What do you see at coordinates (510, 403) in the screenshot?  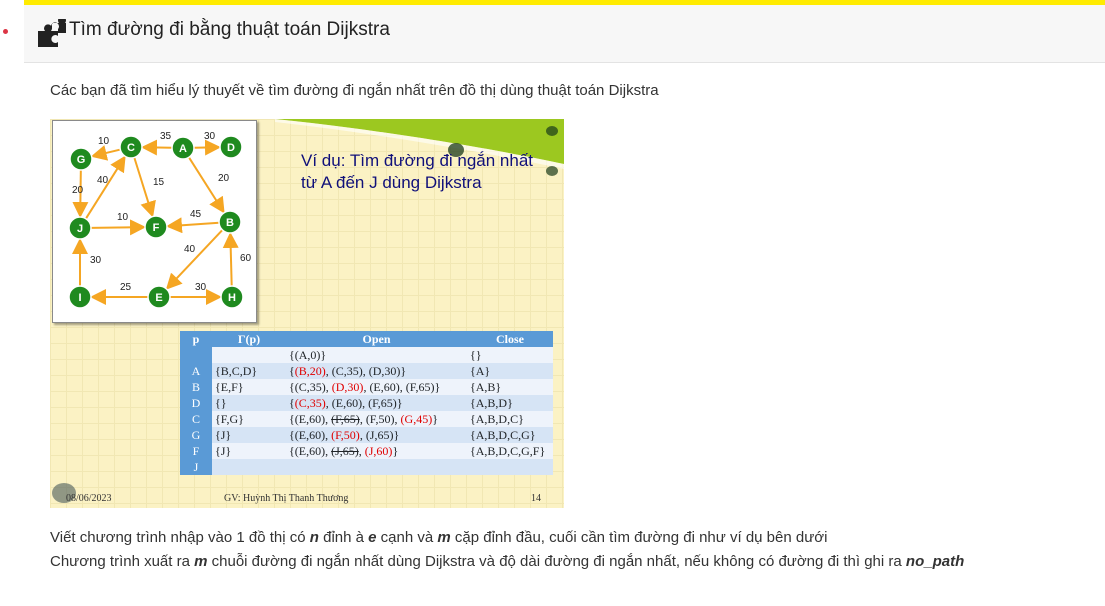 I see `cell-close: {A,B,D}` at bounding box center [510, 403].